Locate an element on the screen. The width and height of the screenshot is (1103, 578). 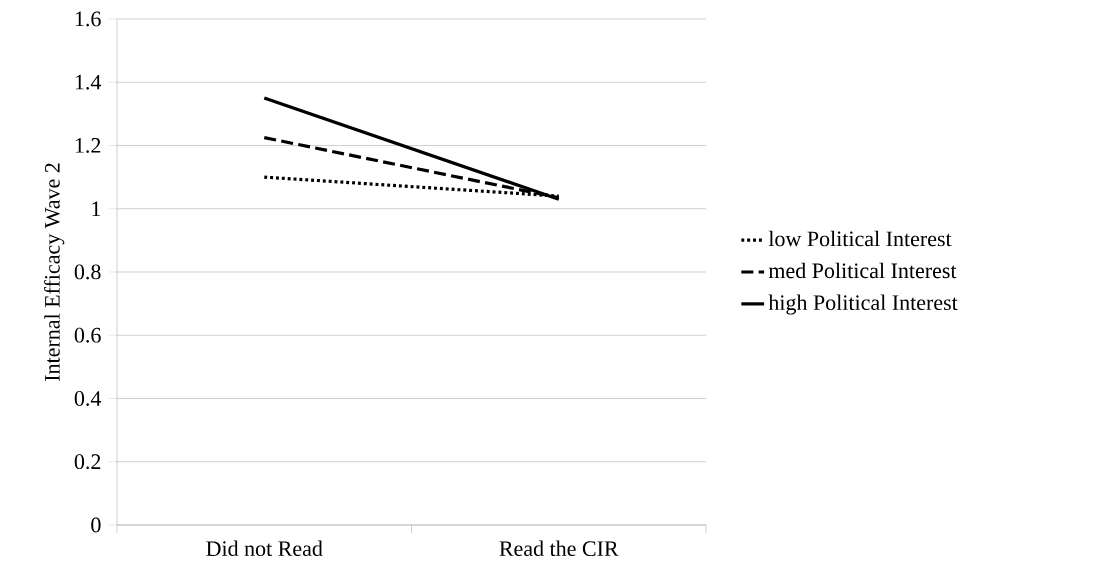
y-tick-label: 0.6 is located at coordinates (87, 335).